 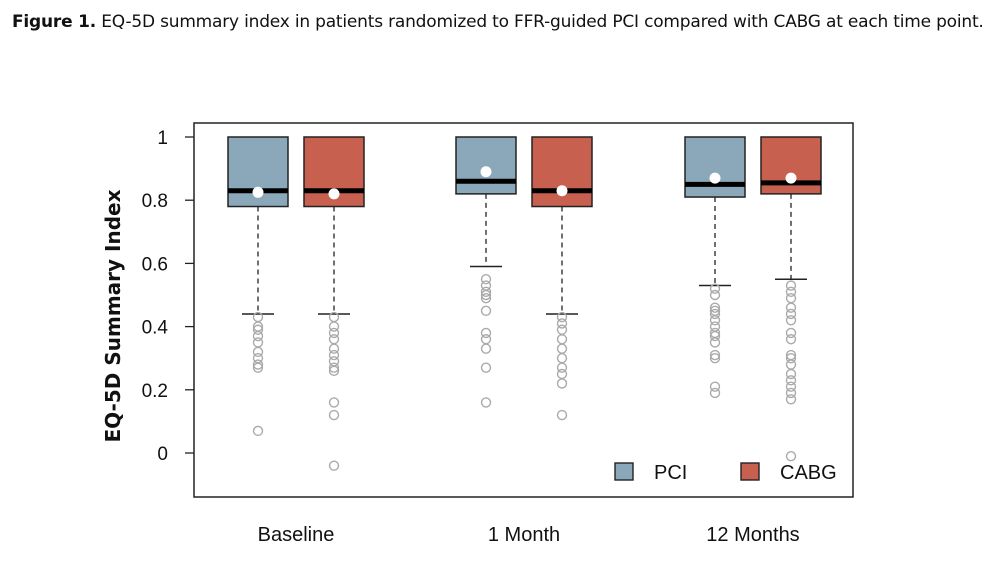 What do you see at coordinates (296, 535) in the screenshot?
I see `x-category-label: Baseline` at bounding box center [296, 535].